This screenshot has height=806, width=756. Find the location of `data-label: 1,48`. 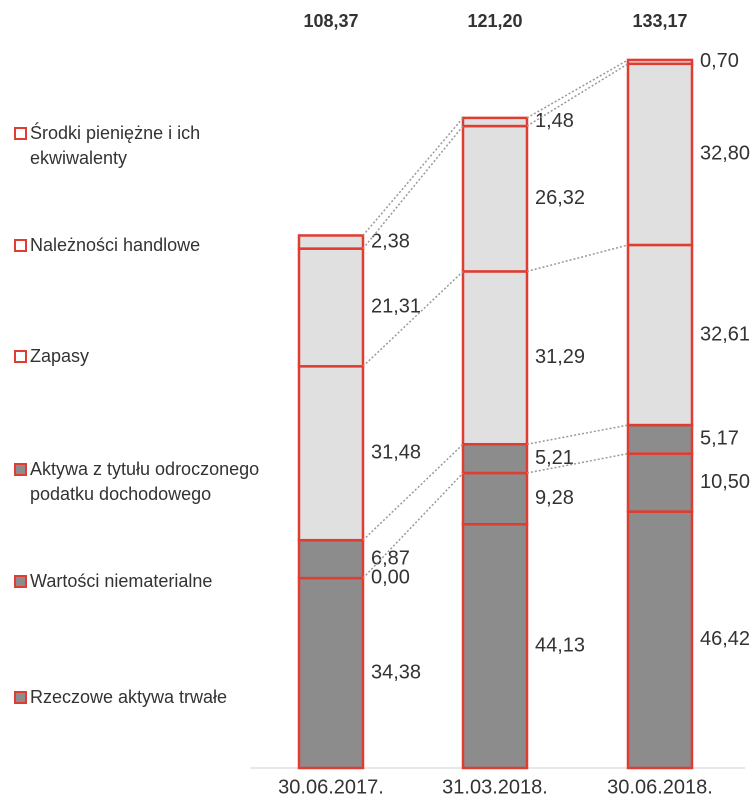

data-label: 1,48 is located at coordinates (554, 121).